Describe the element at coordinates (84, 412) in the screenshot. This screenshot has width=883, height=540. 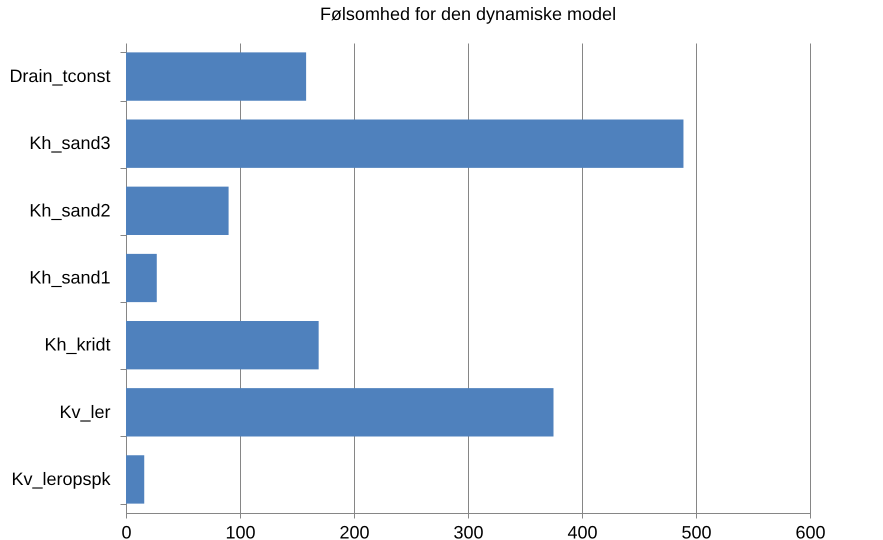
I see `y-tick-label: Kv_ler` at that location.